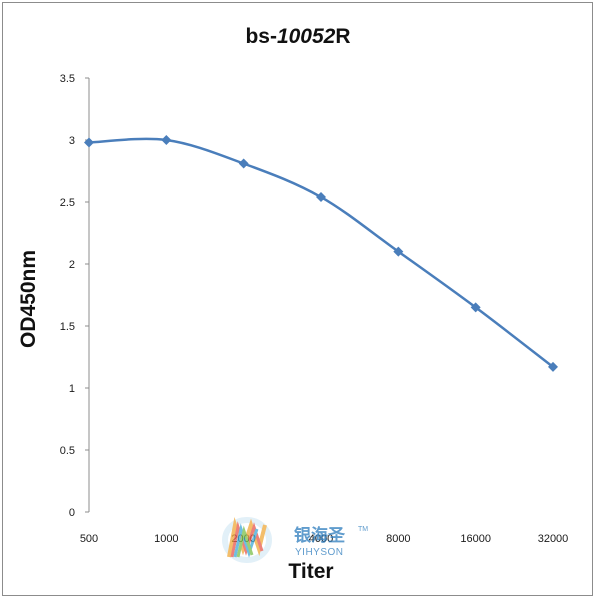 This screenshot has width=597, height=600. What do you see at coordinates (72, 265) in the screenshot?
I see `y-tick-label: 2` at bounding box center [72, 265].